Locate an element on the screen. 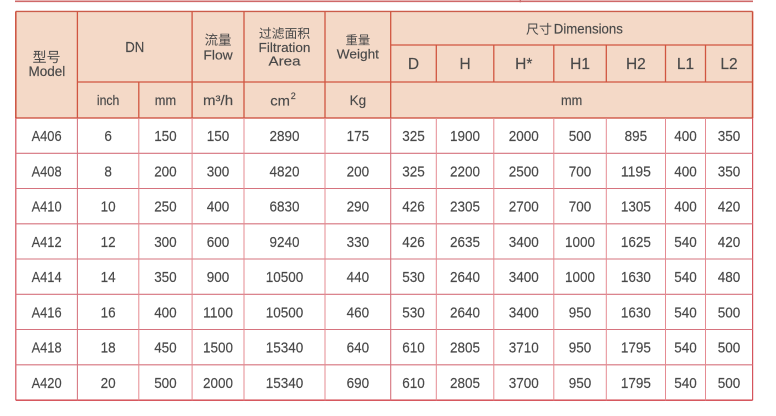  svg-text: 2805 is located at coordinates (465, 348).